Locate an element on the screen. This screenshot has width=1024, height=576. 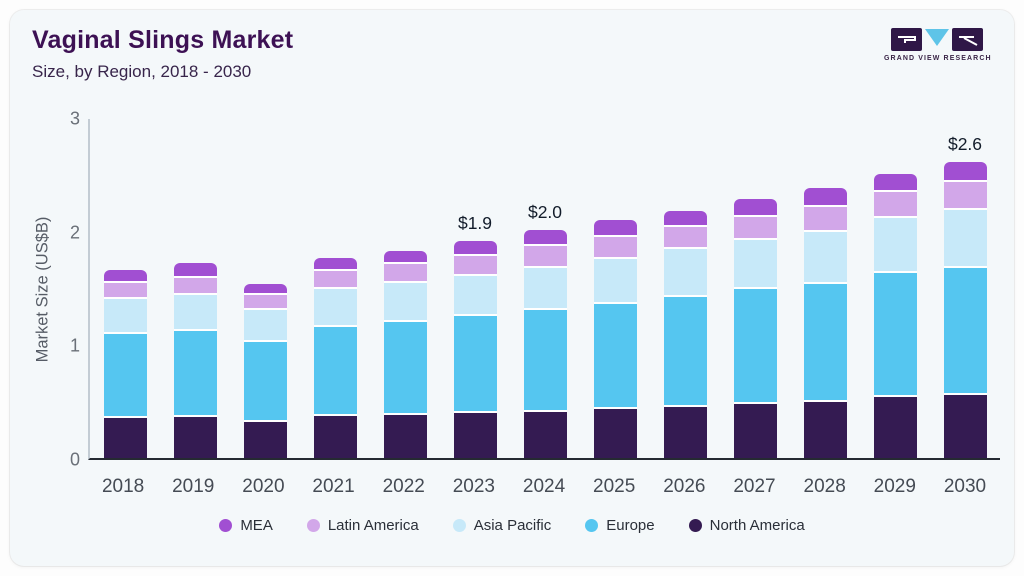
stacked-bar-2025 is located at coordinates (615, 339).